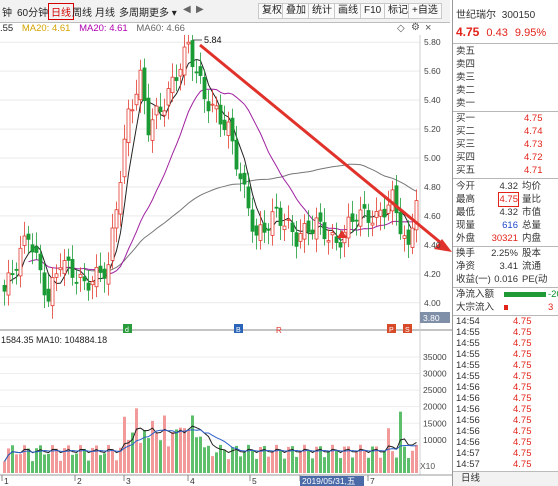 This screenshot has width=558, height=486. Describe the element at coordinates (425, 11) in the screenshot. I see `add-watchlist-button: +自选` at that location.